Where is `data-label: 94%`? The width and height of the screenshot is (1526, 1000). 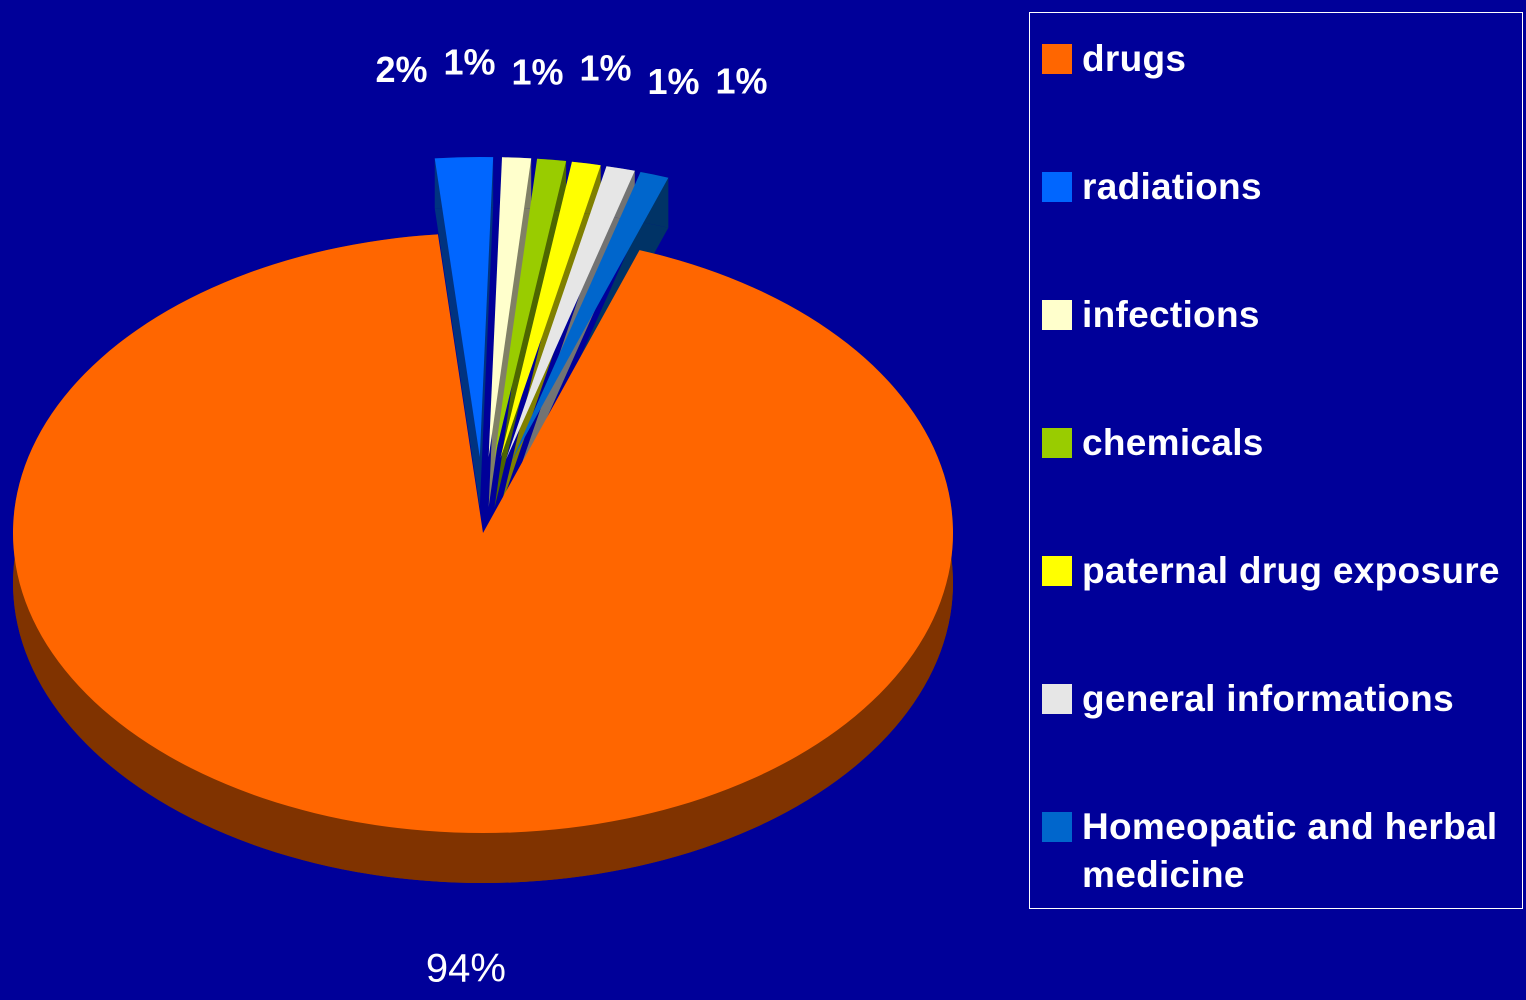
data-label: 94% is located at coordinates (466, 968).